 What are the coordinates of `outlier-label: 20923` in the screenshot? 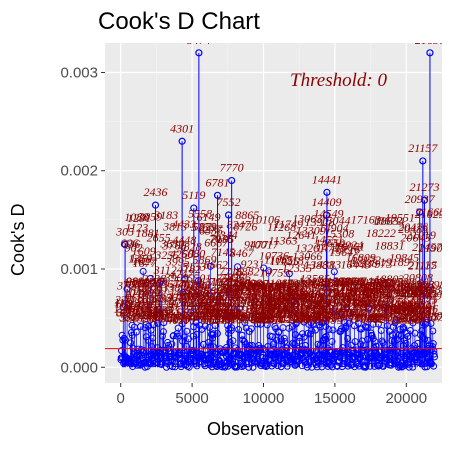 It's located at (419, 284).